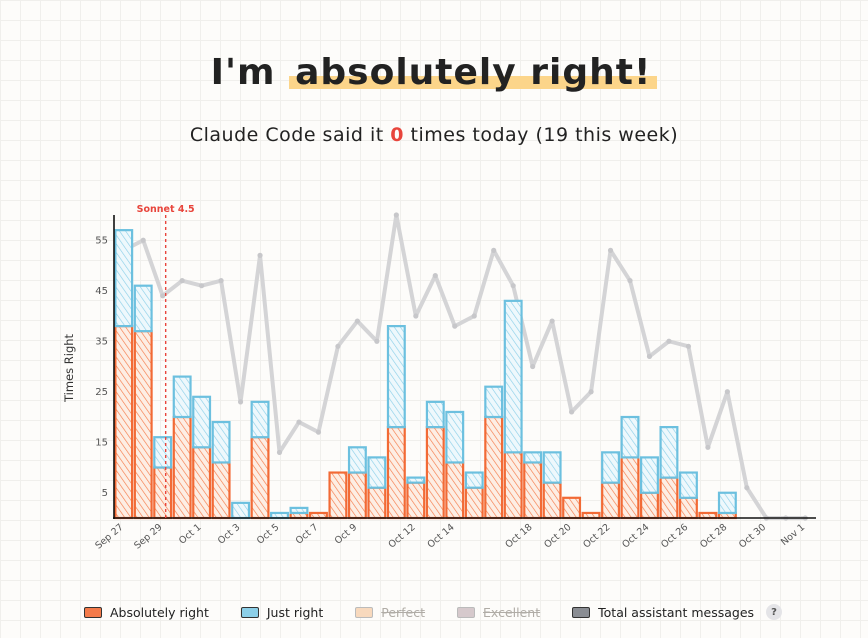 Image resolution: width=868 pixels, height=638 pixels. What do you see at coordinates (473, 72) in the screenshot?
I see `title-highlight: absolutely right!` at bounding box center [473, 72].